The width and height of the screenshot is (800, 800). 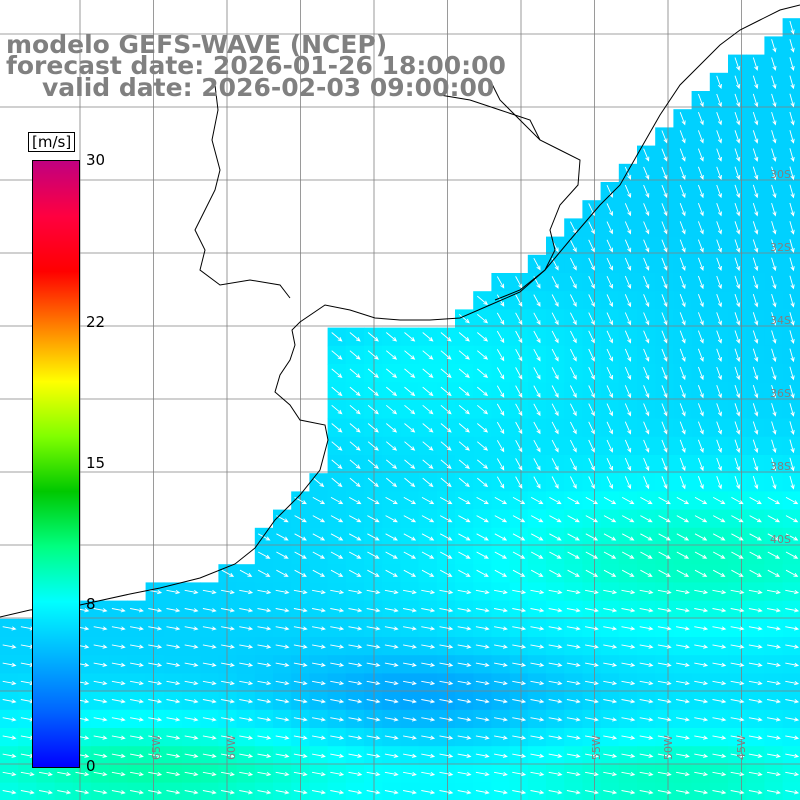 What do you see at coordinates (96, 160) in the screenshot?
I see `colorbar-tick-label: 30` at bounding box center [96, 160].